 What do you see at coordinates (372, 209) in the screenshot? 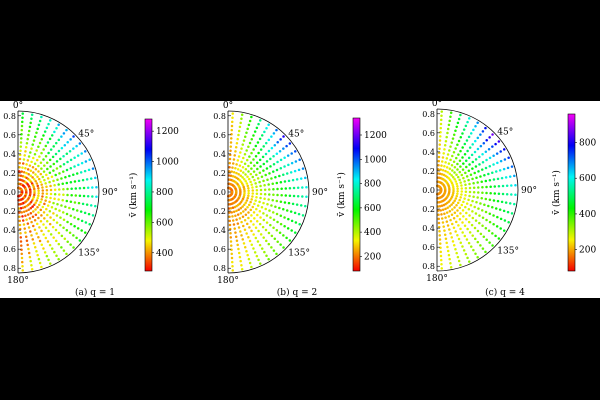
I see `colorbar-tick-label: 600` at bounding box center [372, 209].